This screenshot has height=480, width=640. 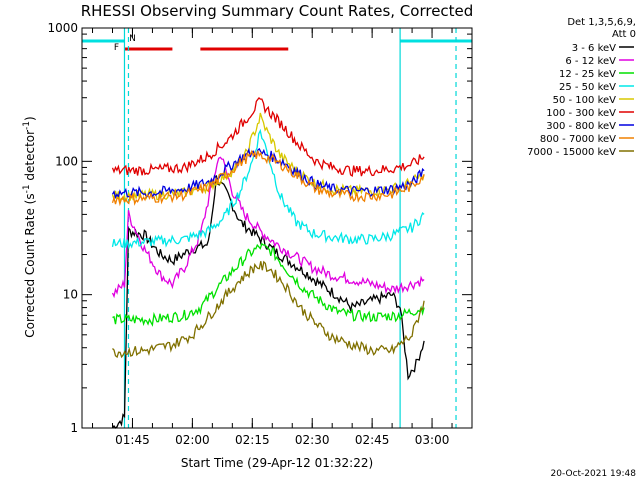 I want to click on legend-label: 100 - 300 keV, so click(x=581, y=113).